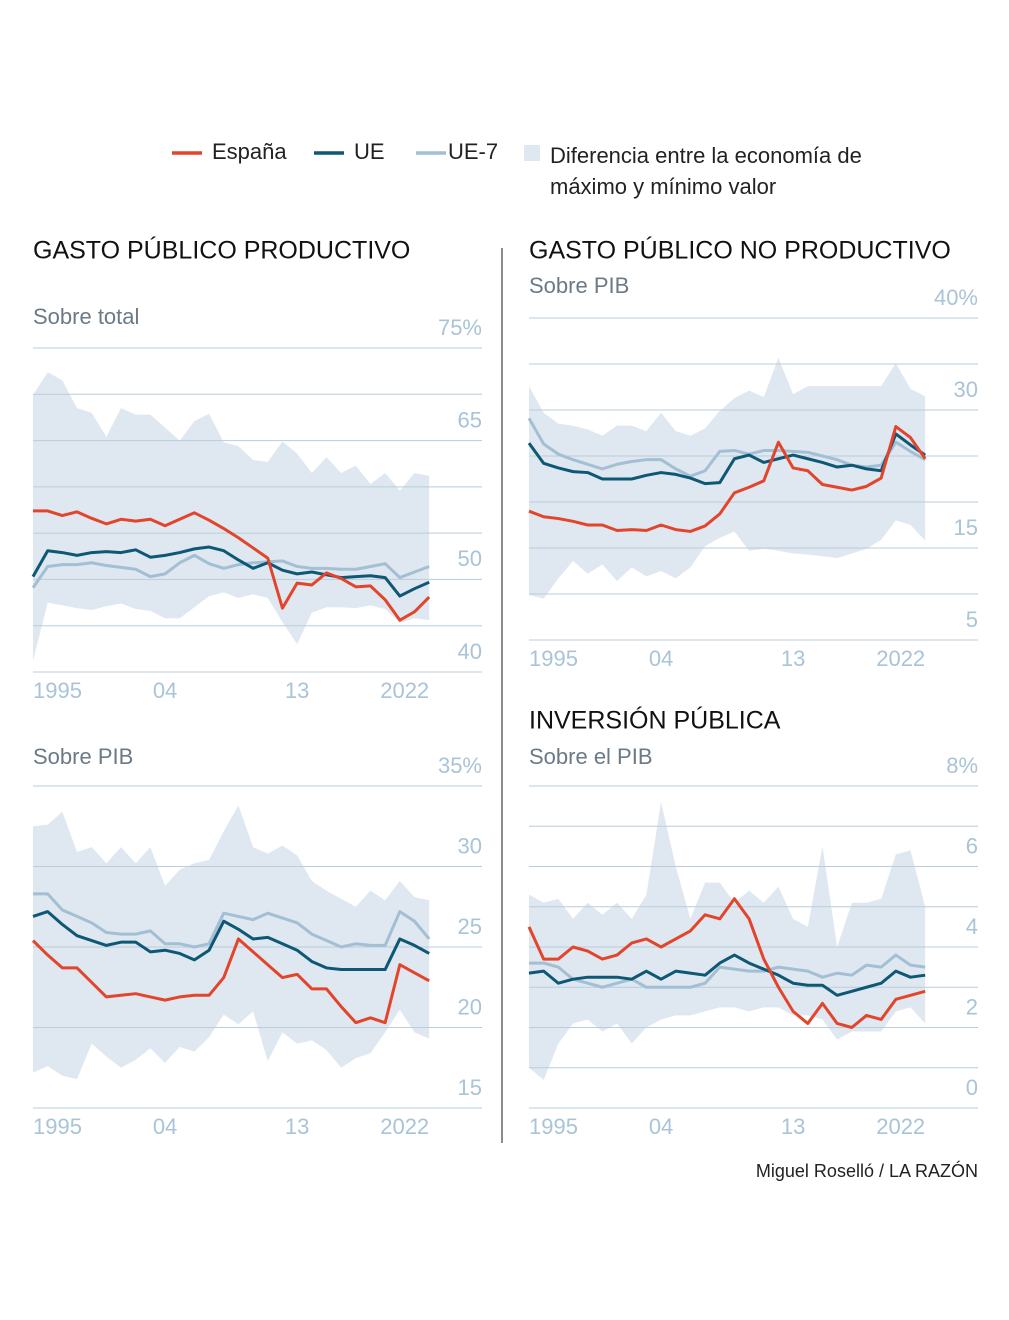 Image resolution: width=1009 pixels, height=1320 pixels. I want to click on y-tick-label: 65, so click(470, 419).